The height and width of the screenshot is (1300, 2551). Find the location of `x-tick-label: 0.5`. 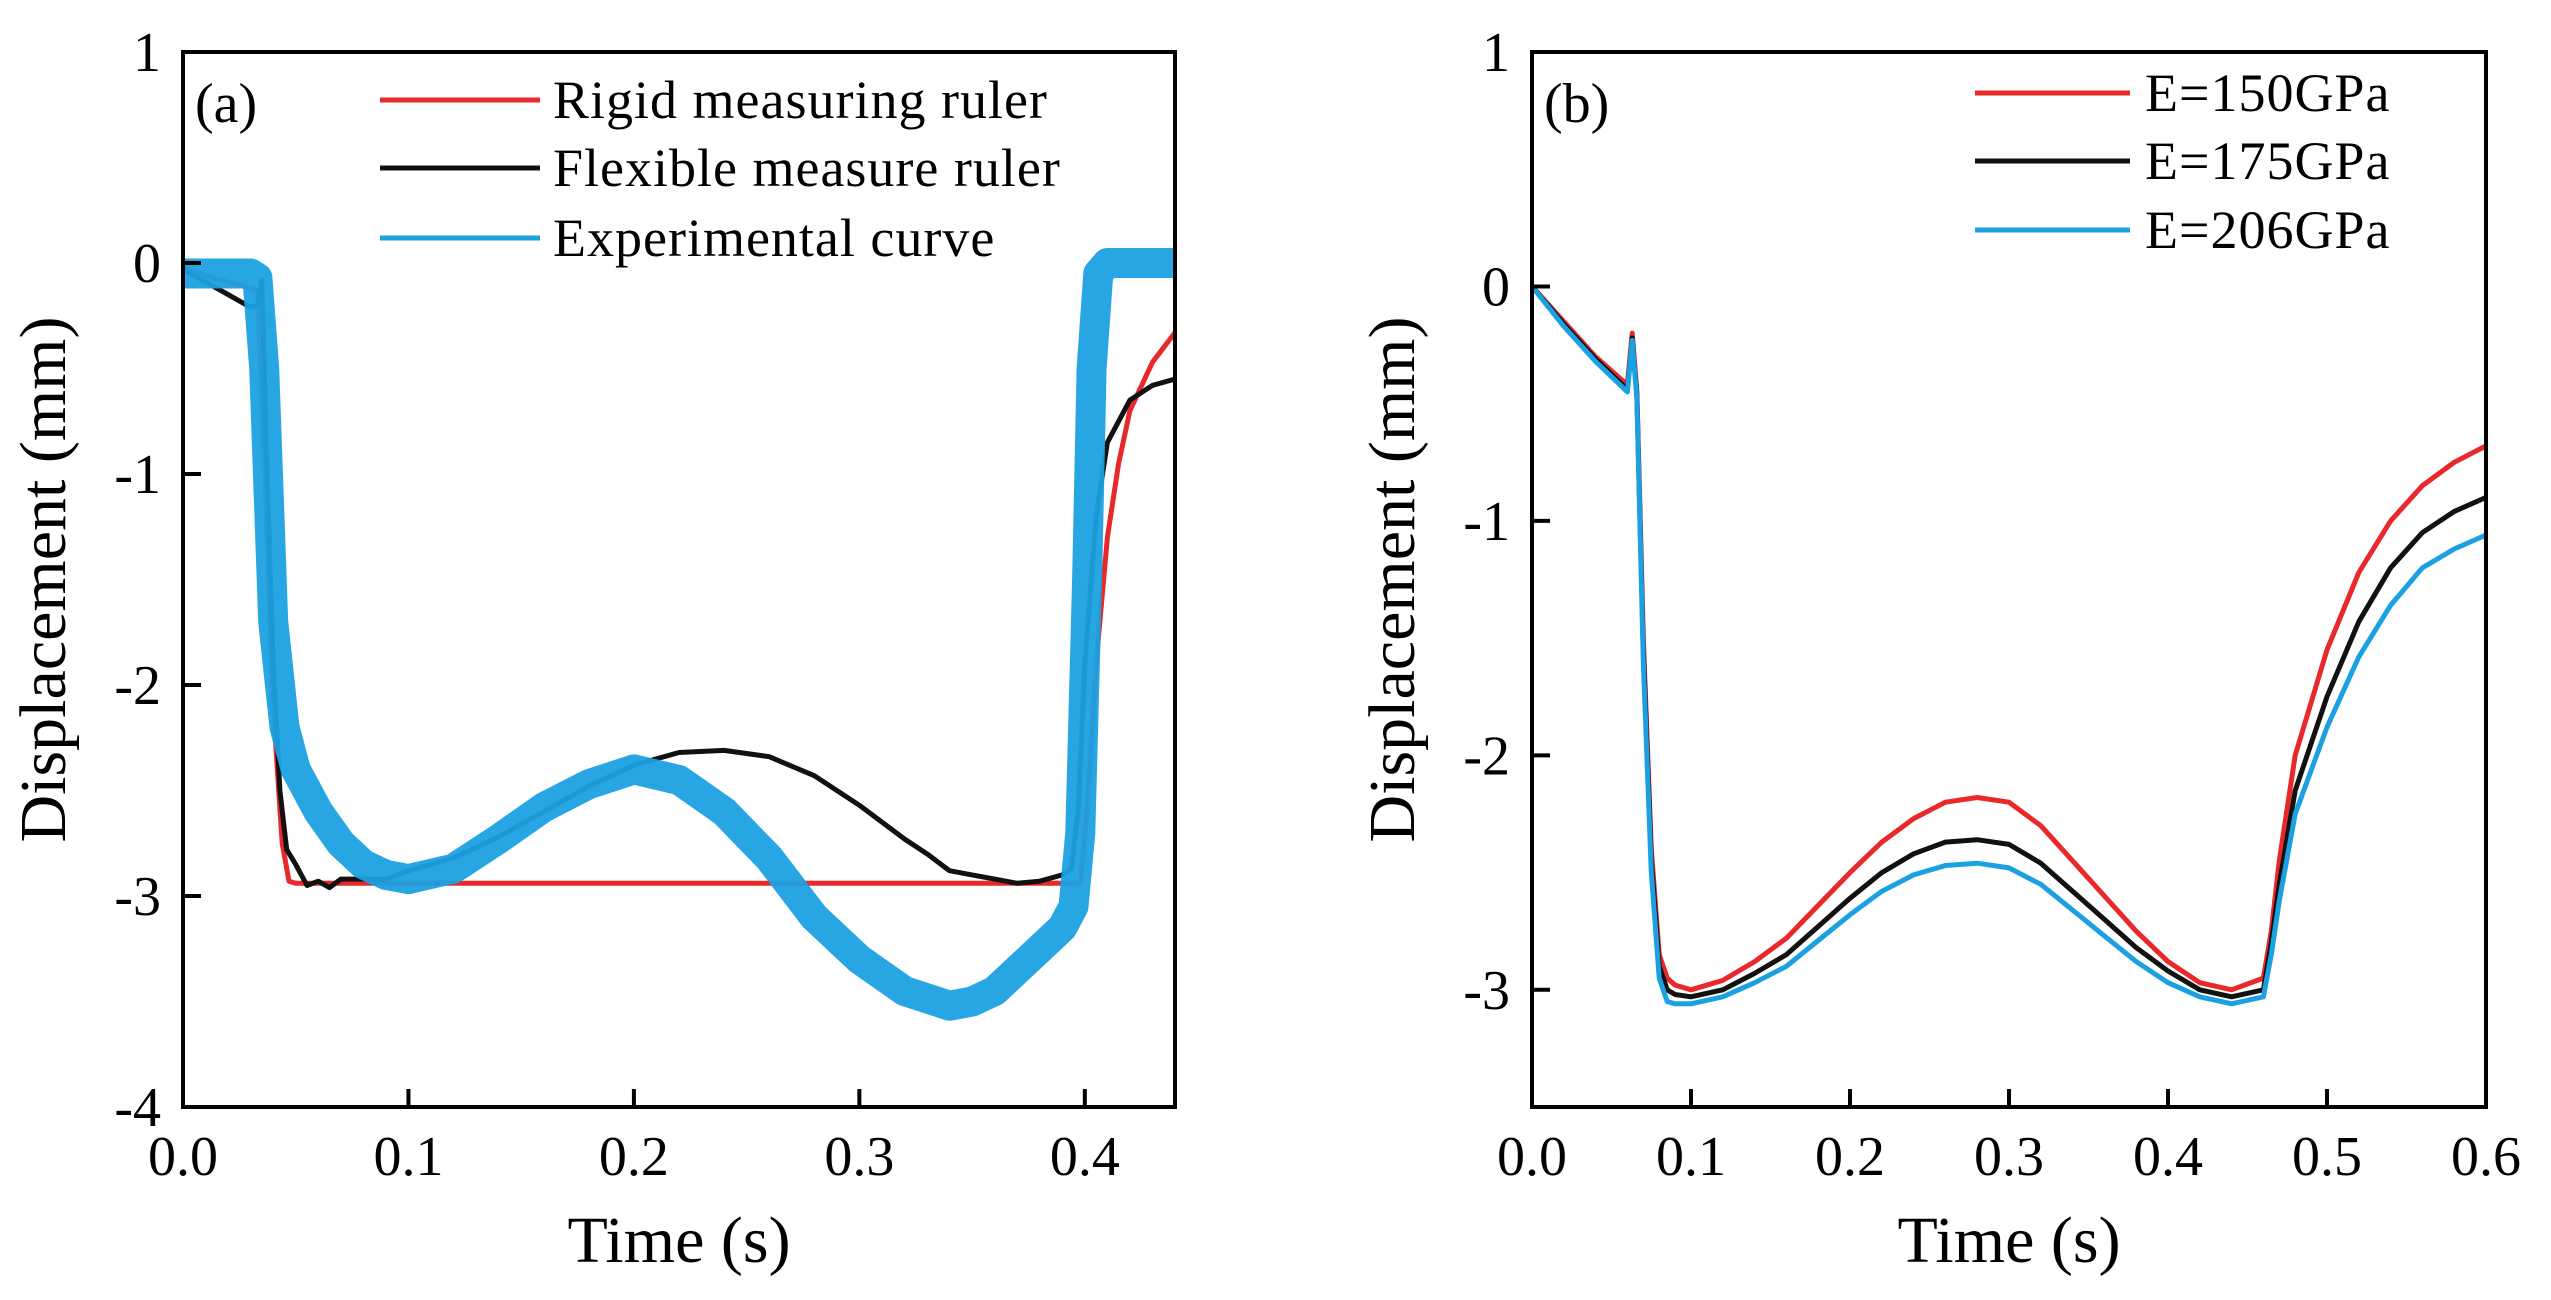

x-tick-label: 0.5 is located at coordinates (2327, 1157).